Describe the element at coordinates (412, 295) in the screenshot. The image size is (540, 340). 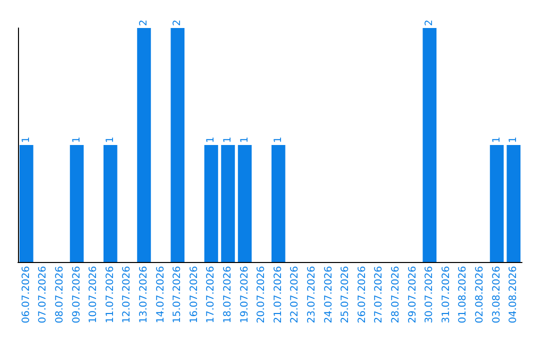
I see `x-tick-label: 29.07.2026` at that location.